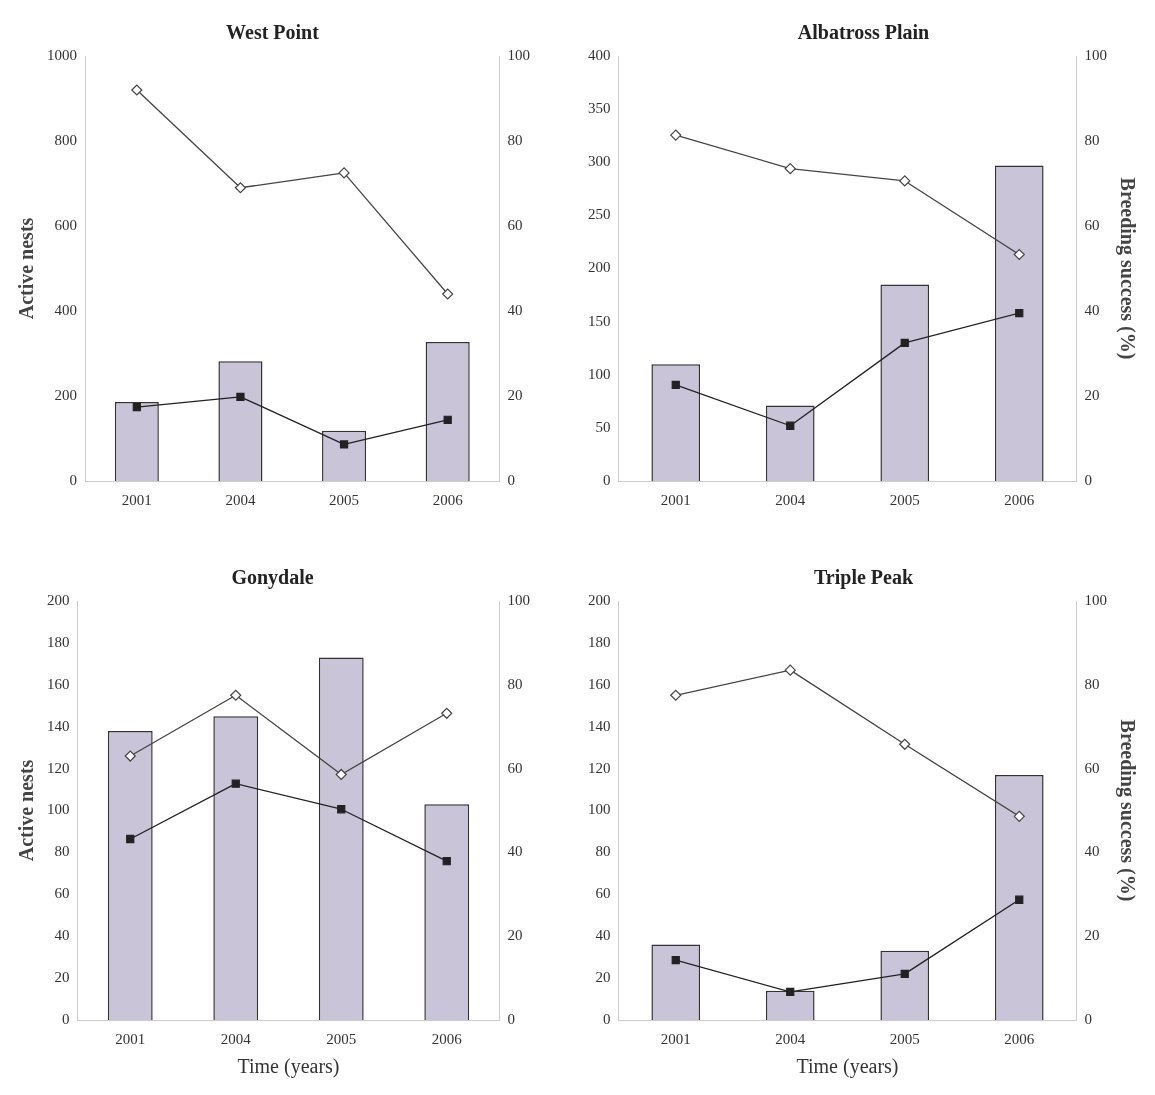 This screenshot has height=1095, width=1155. What do you see at coordinates (603, 426) in the screenshot?
I see `y-tick-label: 50` at bounding box center [603, 426].